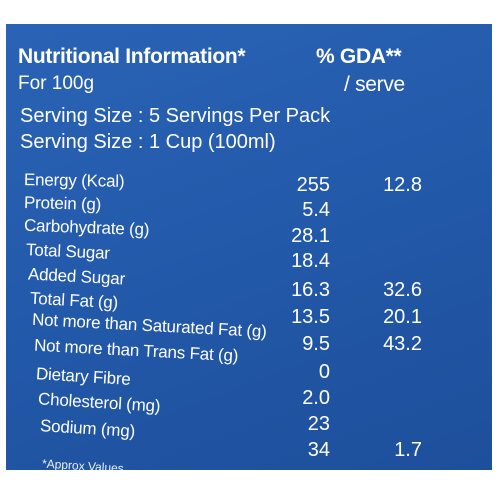 This screenshot has height=500, width=500. What do you see at coordinates (316, 210) in the screenshot?
I see `row-value-protein: 5.4` at bounding box center [316, 210].